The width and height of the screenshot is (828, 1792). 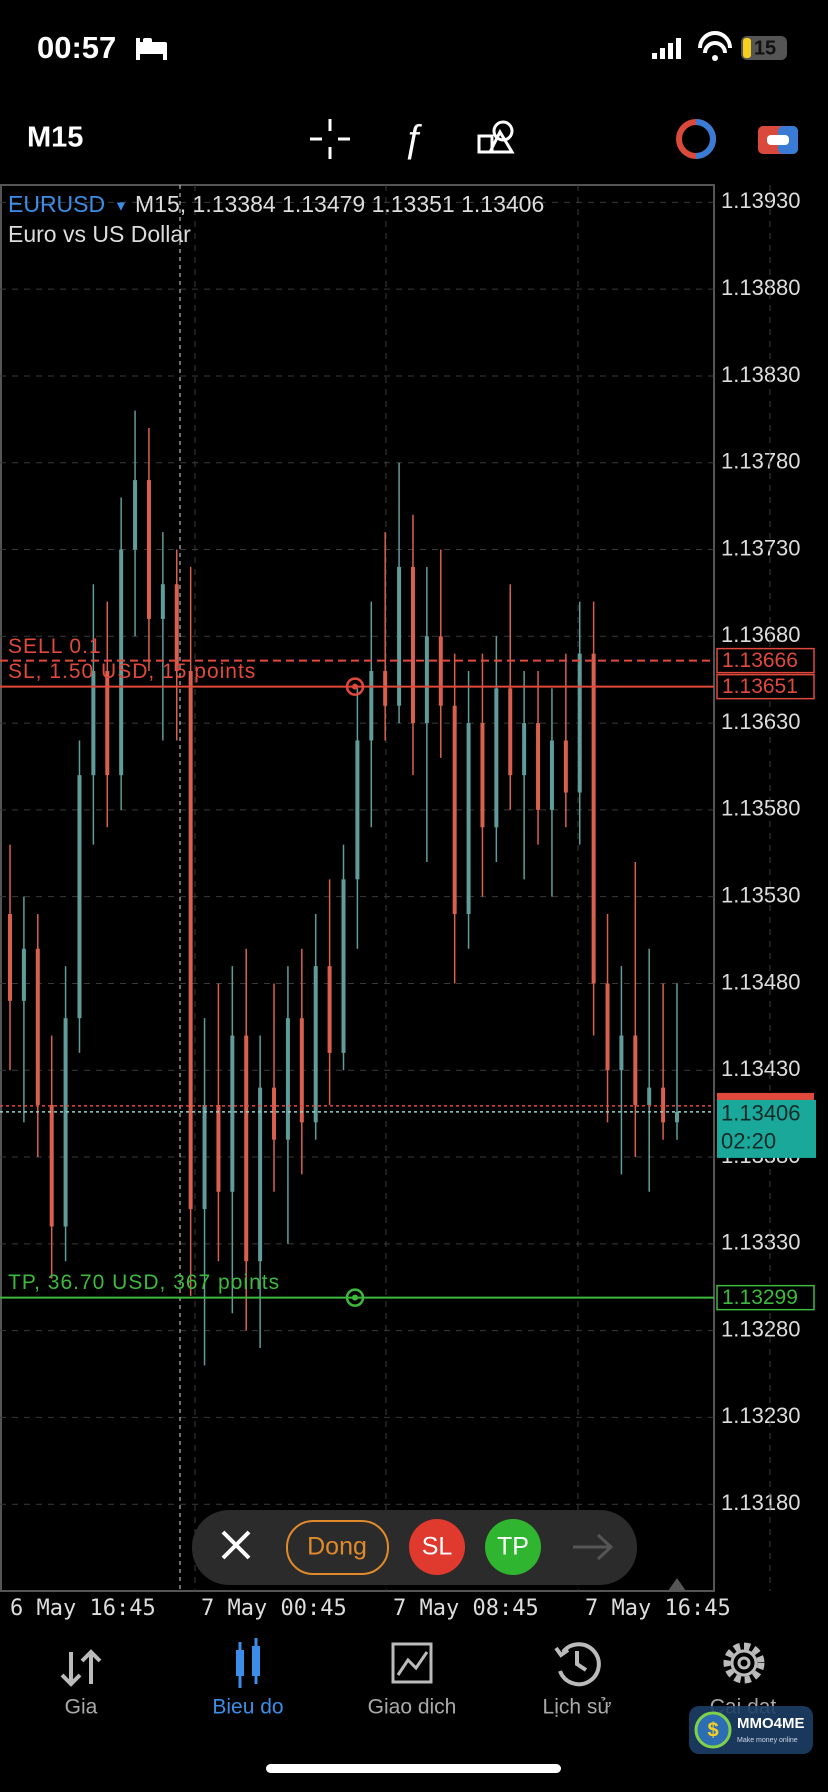 What do you see at coordinates (761, 547) in the screenshot?
I see `y-tick-label: 1.13730` at bounding box center [761, 547].